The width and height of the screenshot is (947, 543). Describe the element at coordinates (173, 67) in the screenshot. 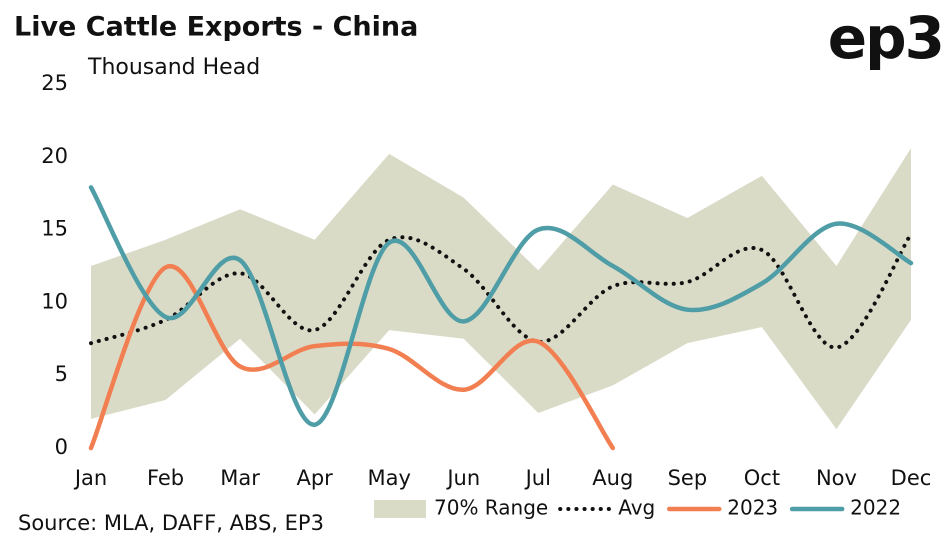

I see `subtitle: Thousand Head` at that location.